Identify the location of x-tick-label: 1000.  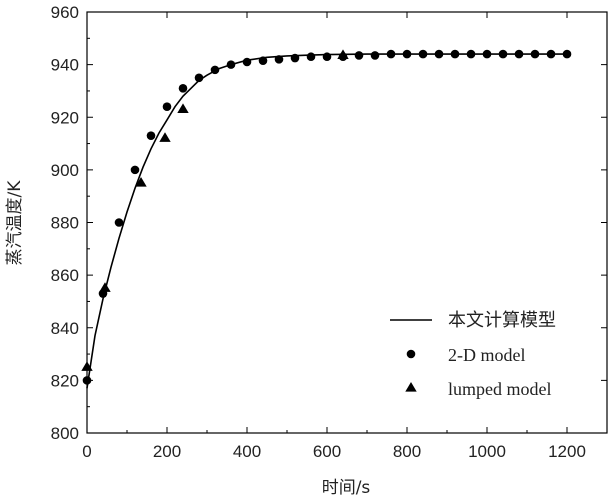
(487, 451).